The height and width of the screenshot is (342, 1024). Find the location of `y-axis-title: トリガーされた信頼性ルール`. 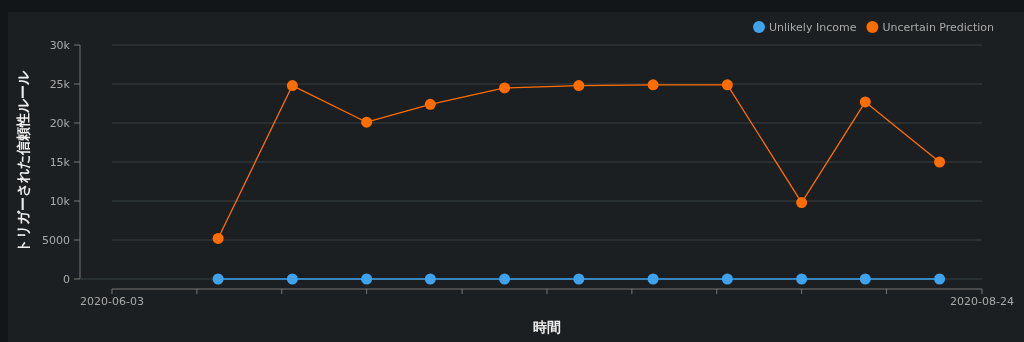

y-axis-title: トリガーされた信頼性ルール is located at coordinates (23, 161).